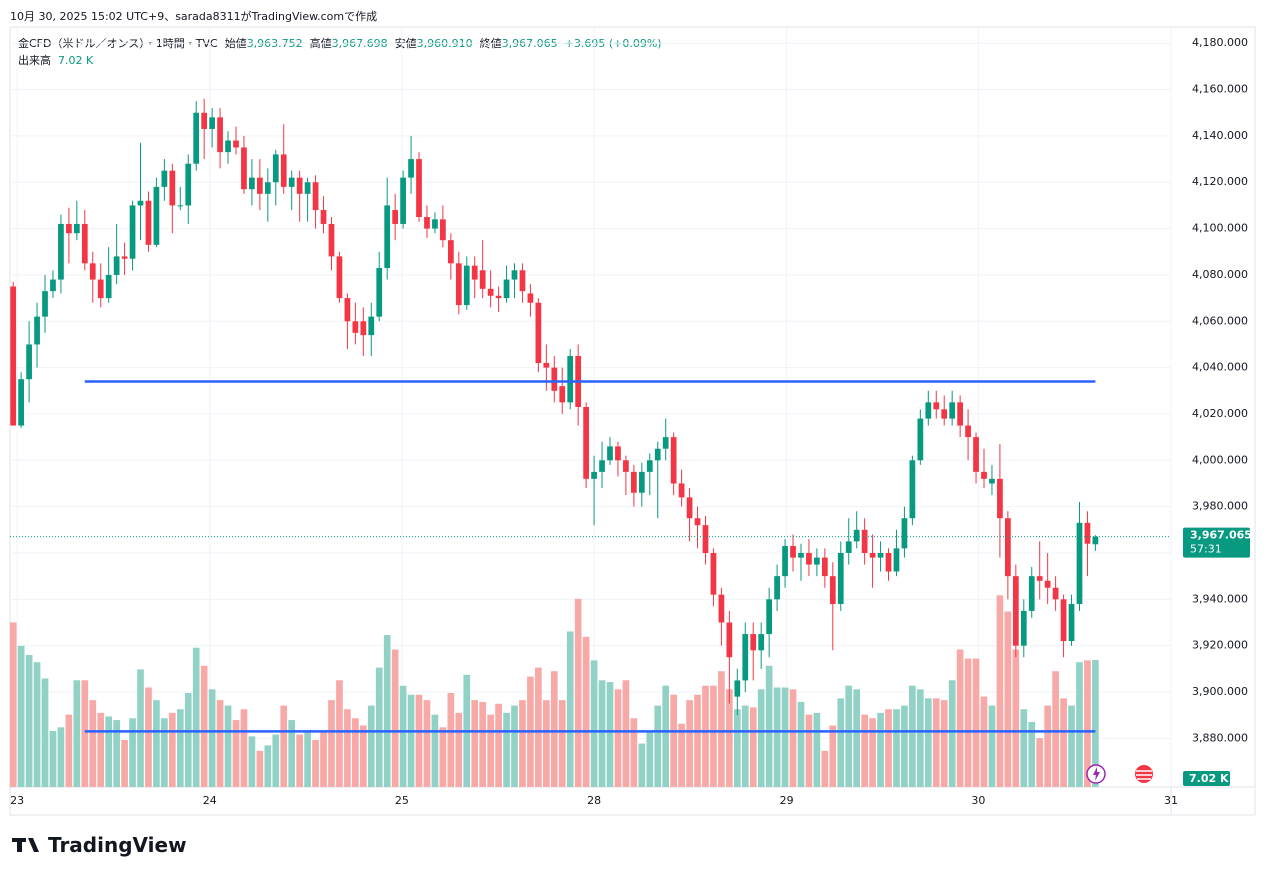 The width and height of the screenshot is (1265, 875). I want to click on y-tick-label: 3,940.000, so click(1220, 598).